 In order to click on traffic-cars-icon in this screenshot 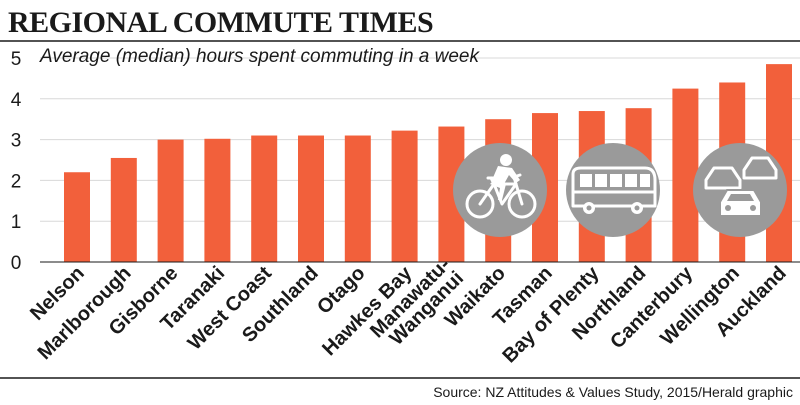, I will do `click(740, 190)`.